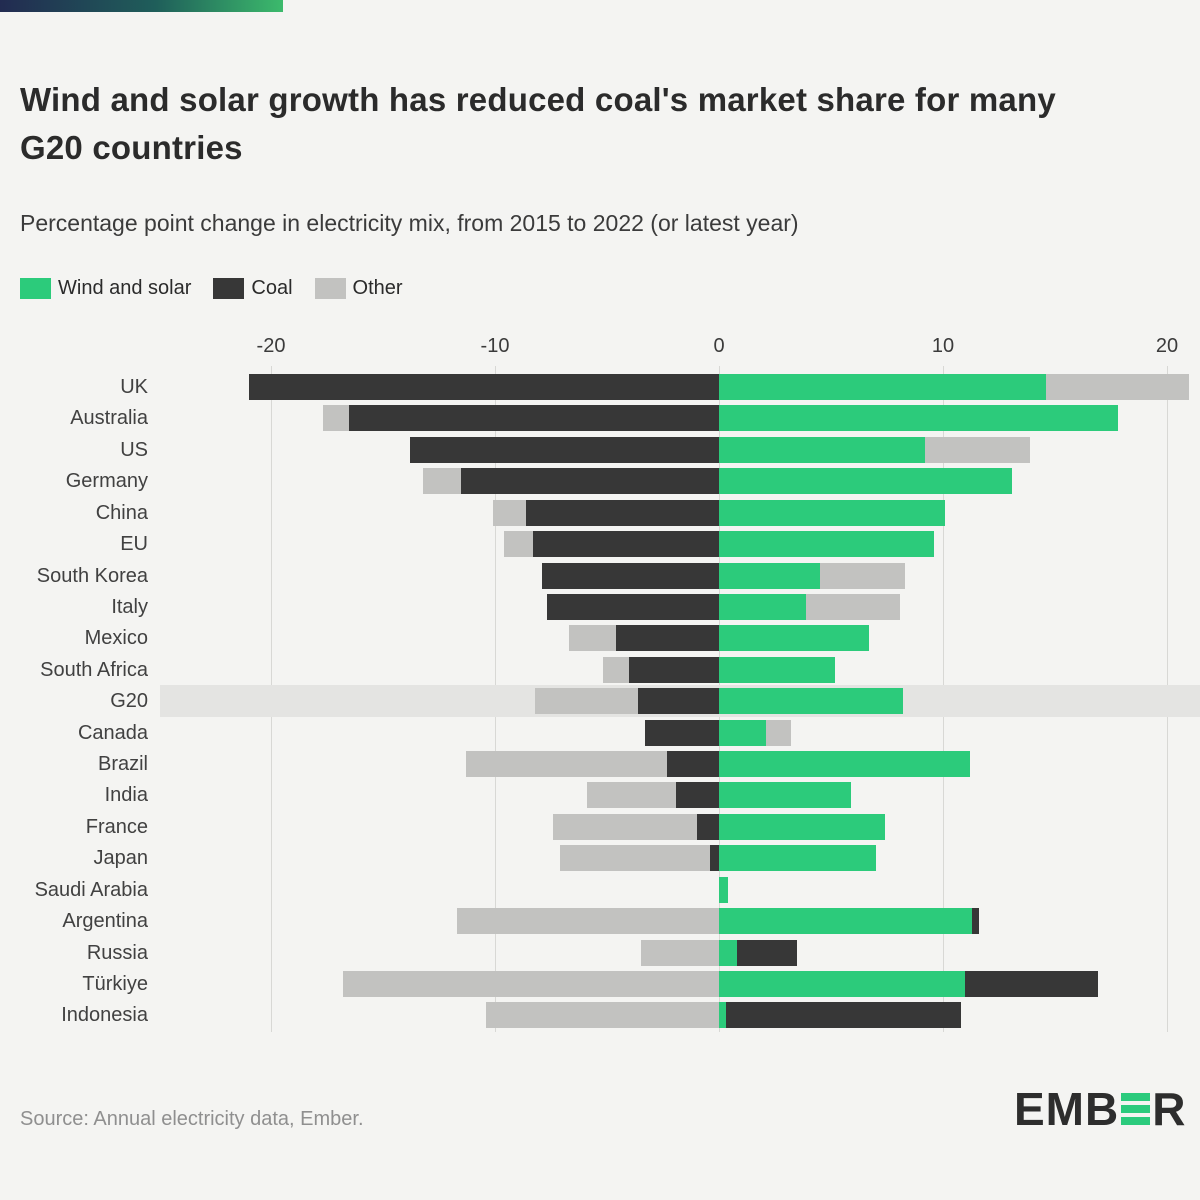  I want to click on country-label: Brazil, so click(122, 764).